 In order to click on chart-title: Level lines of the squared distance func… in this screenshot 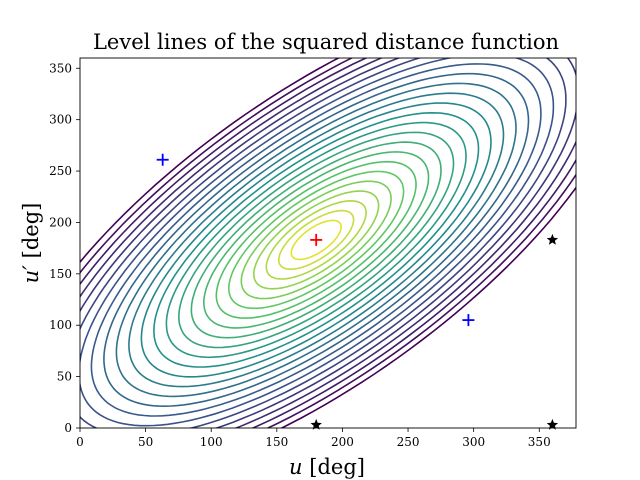, I will do `click(326, 42)`.